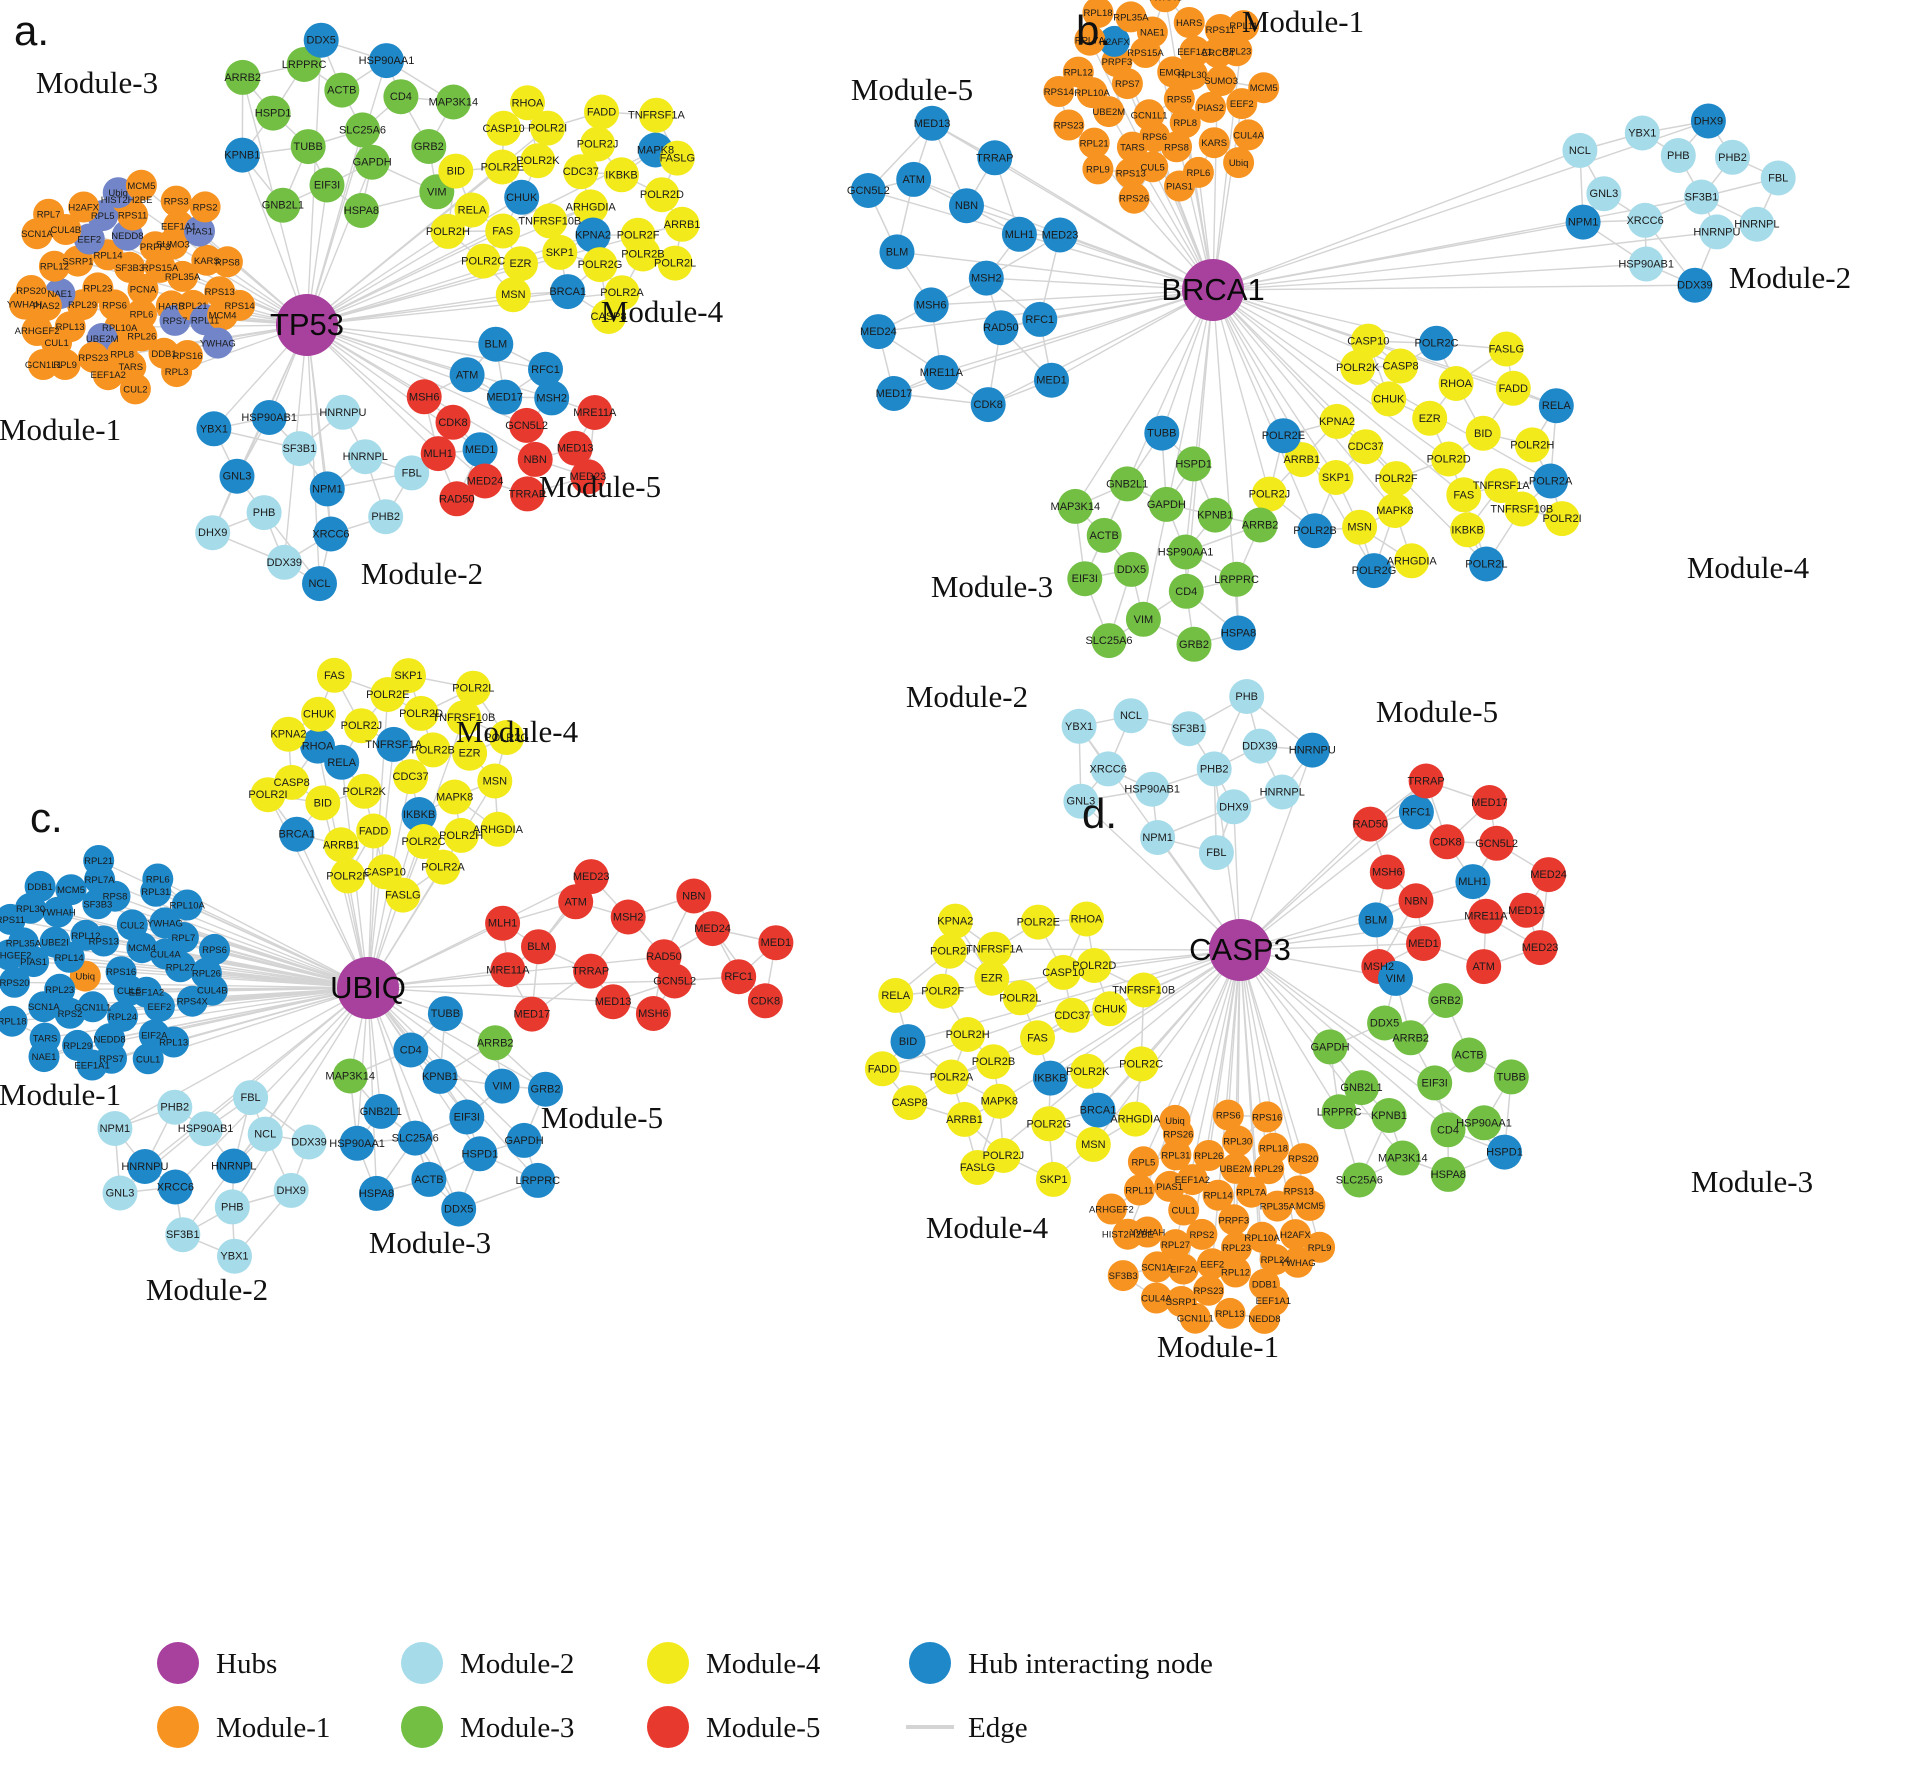  What do you see at coordinates (1192, 75) in the screenshot?
I see `protein-node-label: RPL30` at bounding box center [1192, 75].